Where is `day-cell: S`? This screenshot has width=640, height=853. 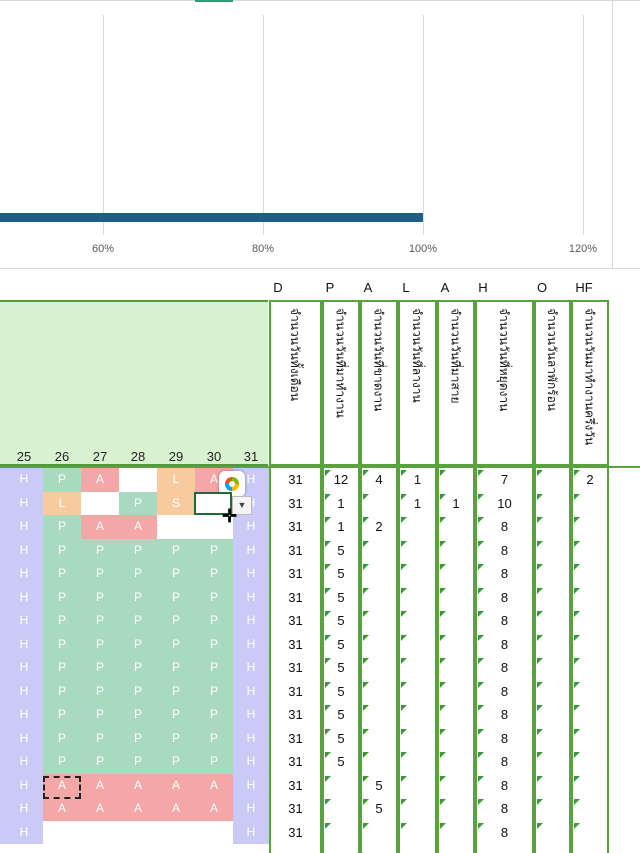 day-cell: S is located at coordinates (176, 503).